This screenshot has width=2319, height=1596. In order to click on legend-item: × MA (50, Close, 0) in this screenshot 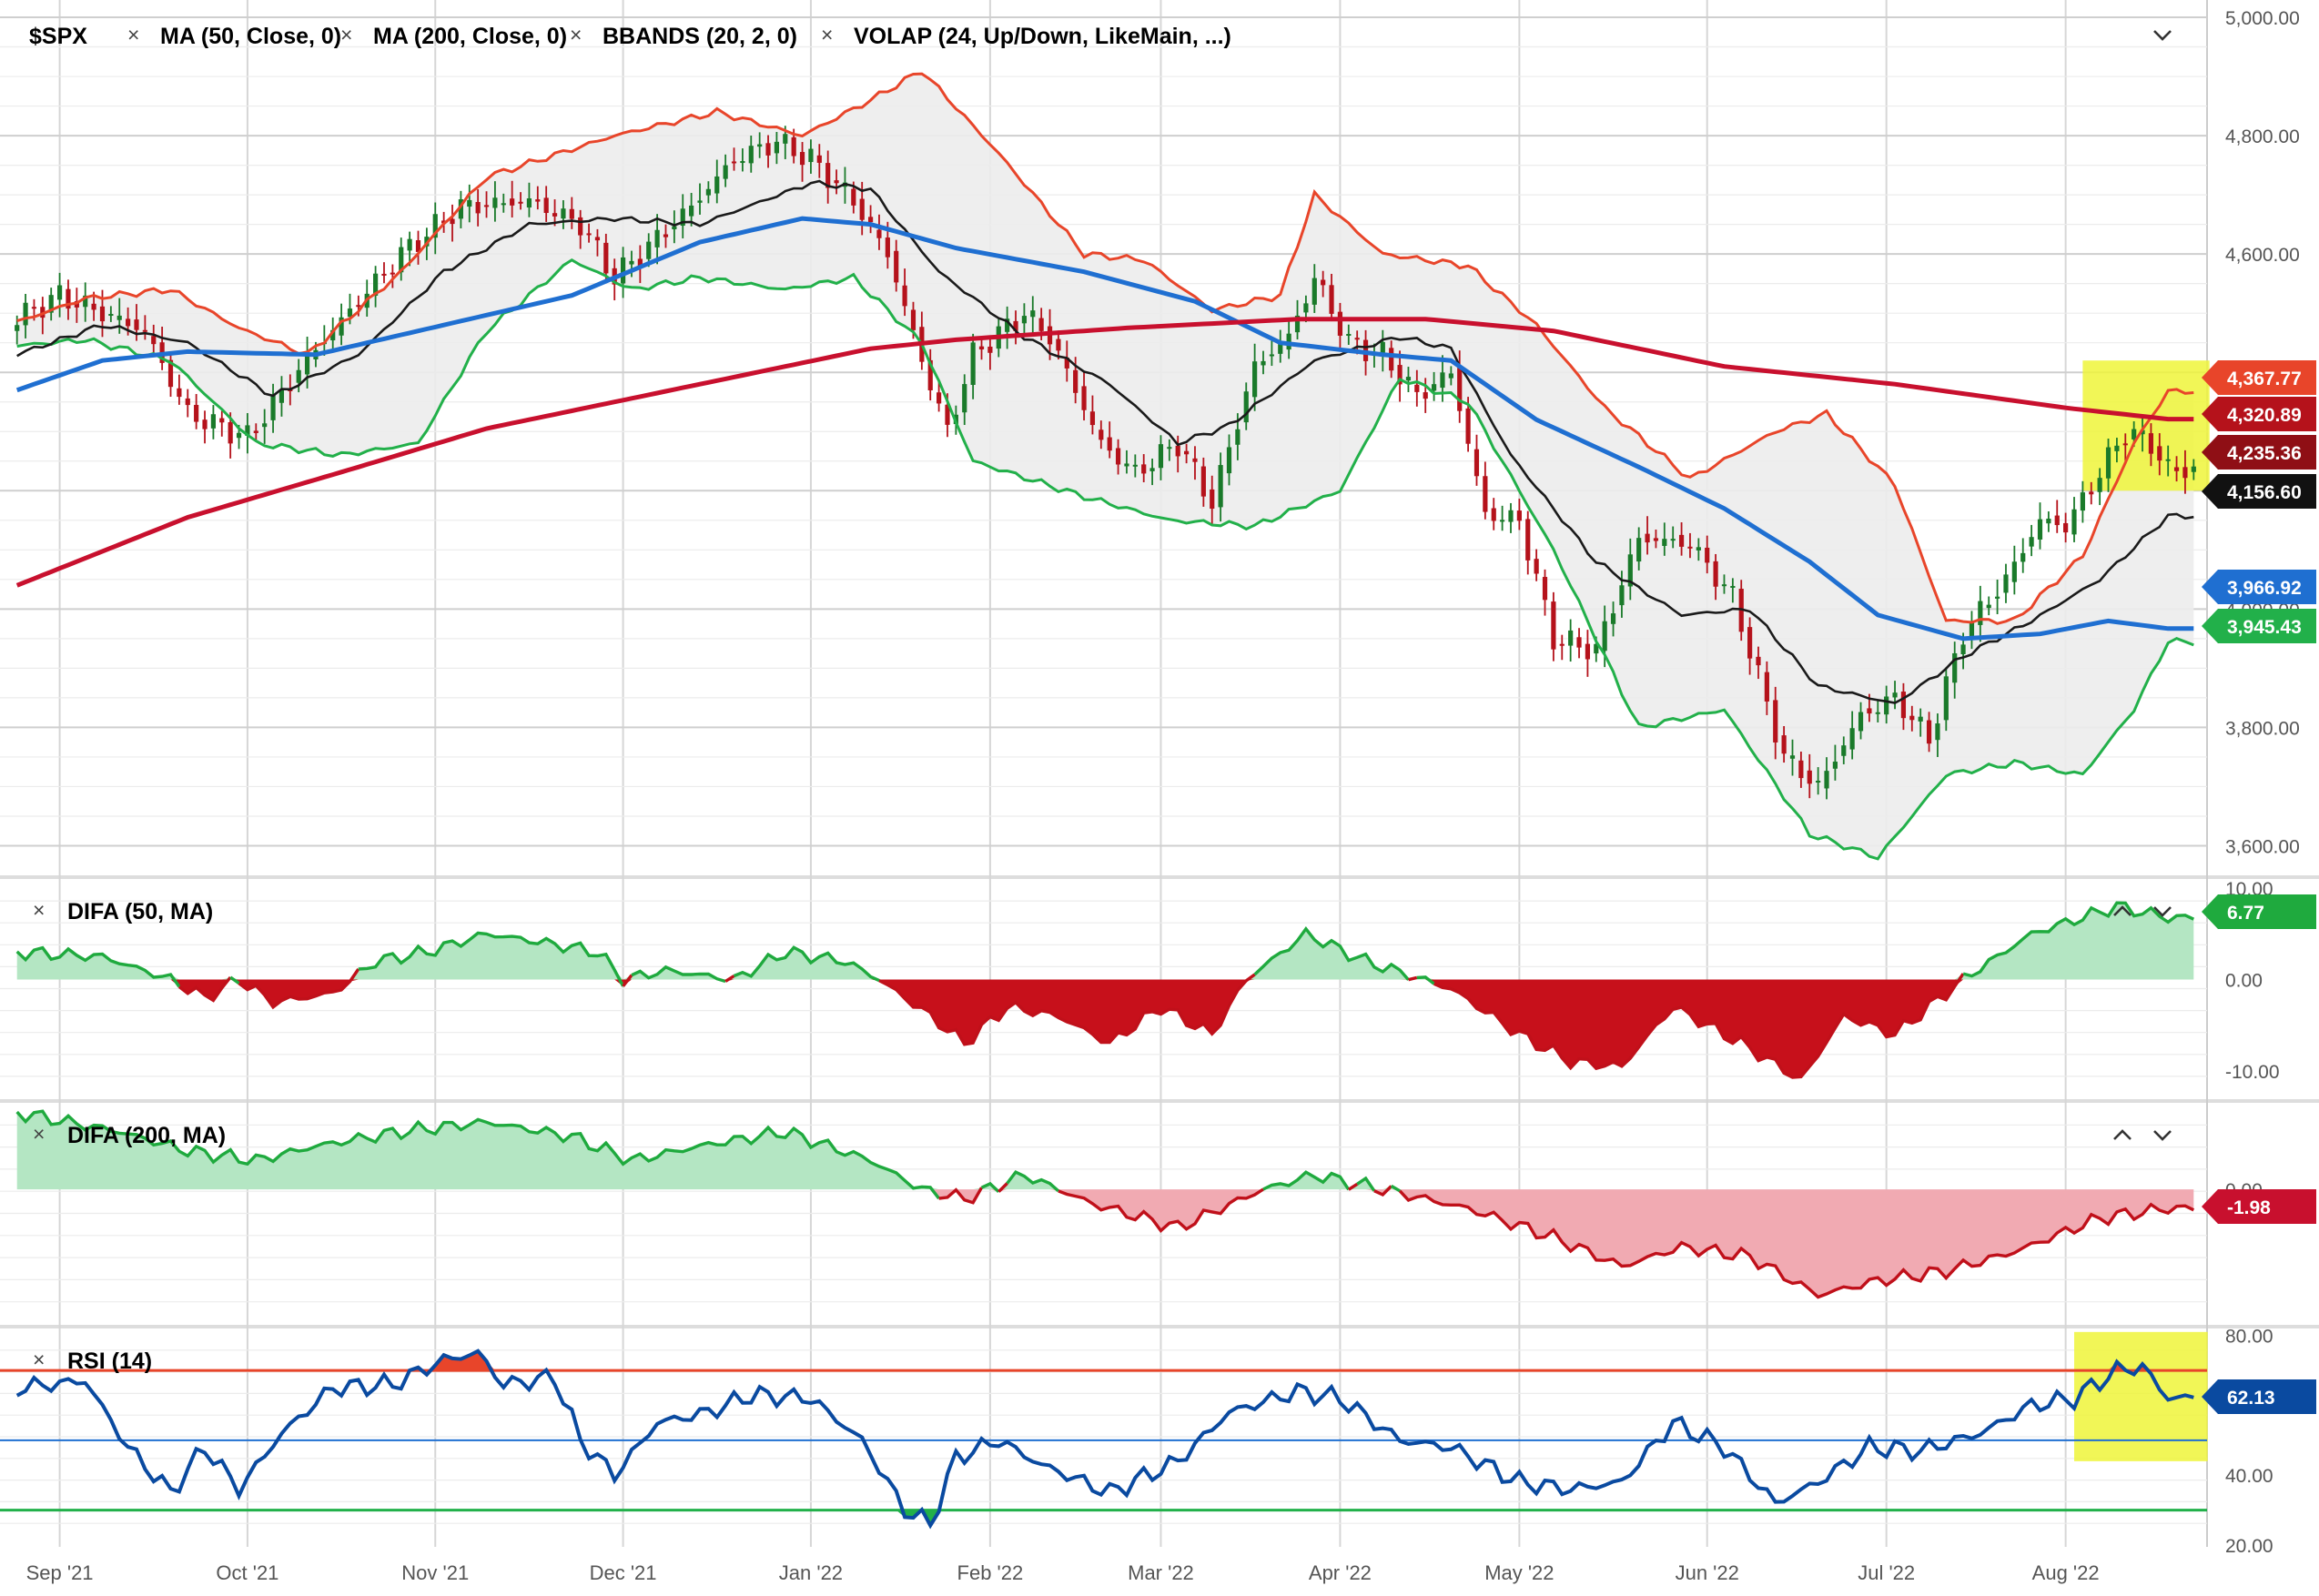, I will do `click(234, 36)`.